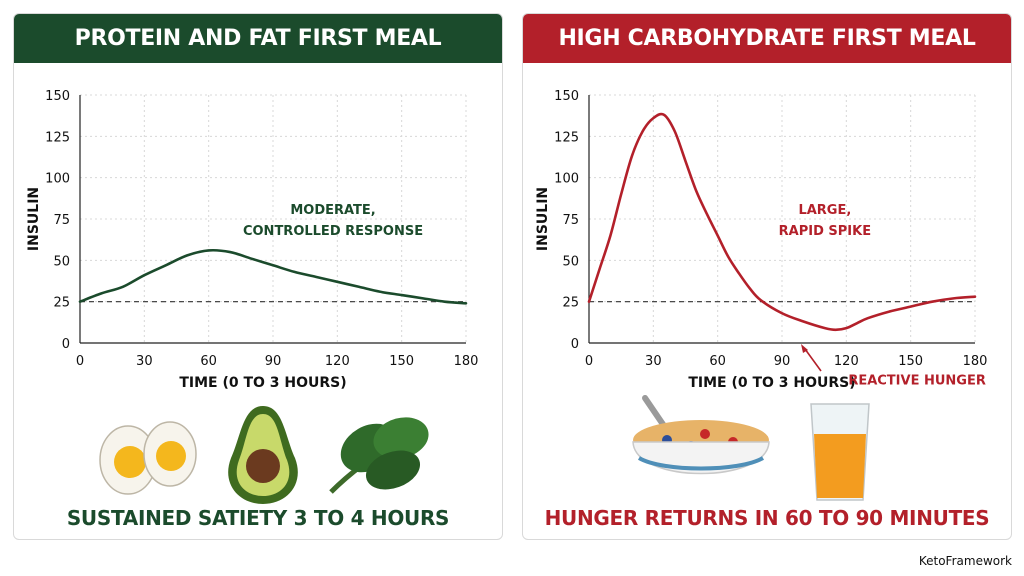 Image resolution: width=1024 pixels, height=576 pixels. What do you see at coordinates (258, 518) in the screenshot?
I see `satiety-message: SUSTAINED SATIETY 3 TO 4 HOURS` at bounding box center [258, 518].